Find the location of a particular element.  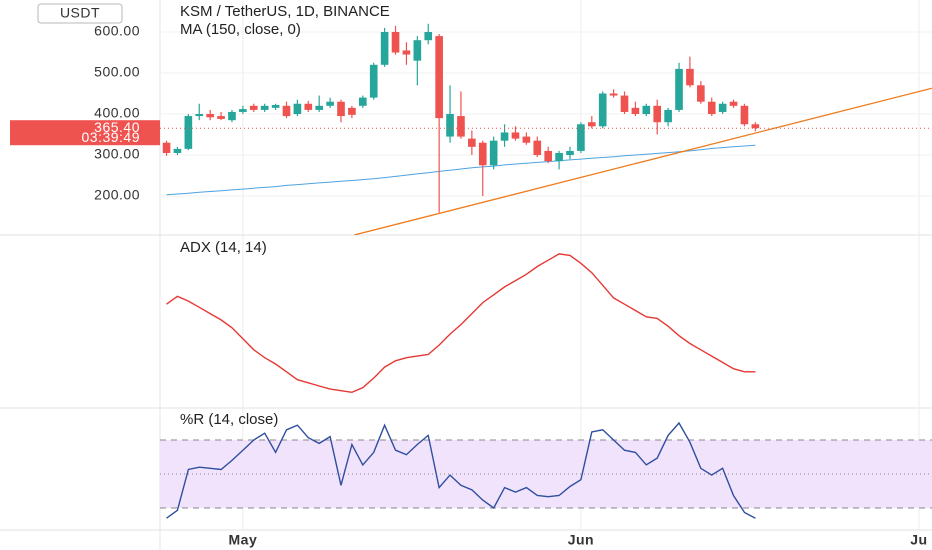

ma-legend: MA (150, close, 0) is located at coordinates (240, 29).